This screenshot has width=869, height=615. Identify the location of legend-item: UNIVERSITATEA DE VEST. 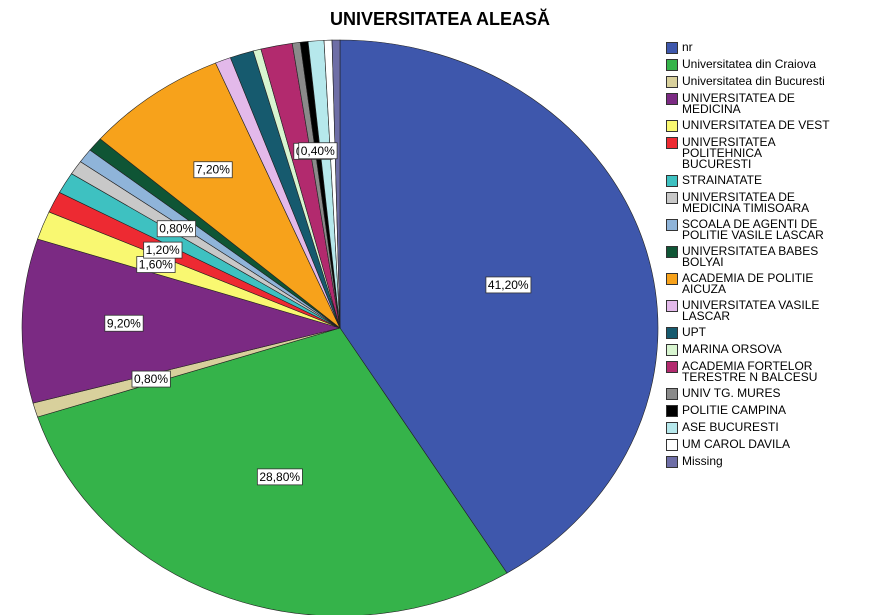
(766, 125).